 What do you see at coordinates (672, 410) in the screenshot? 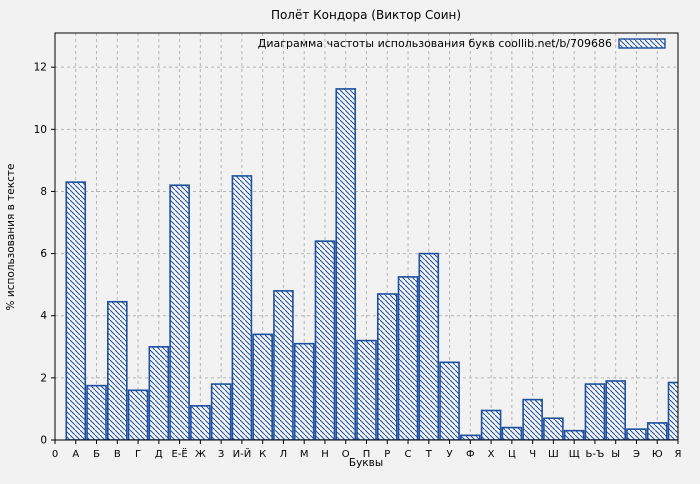
I see `bar-Я` at bounding box center [672, 410].